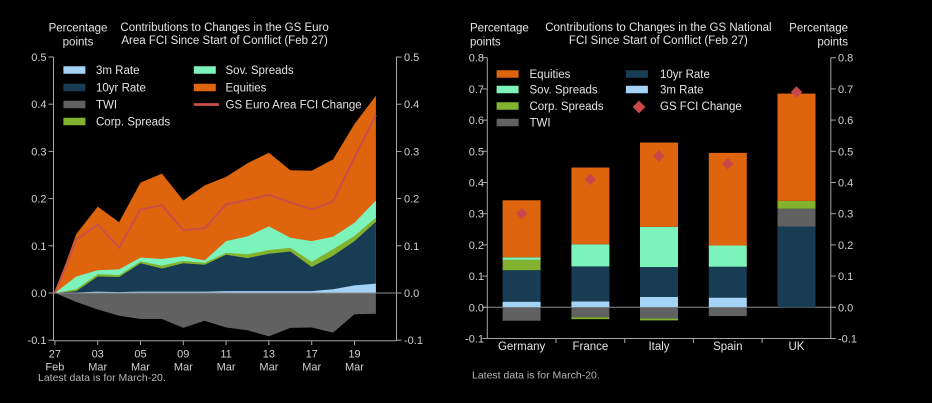 The width and height of the screenshot is (932, 403). What do you see at coordinates (797, 347) in the screenshot?
I see `svg-text: UK` at bounding box center [797, 347].